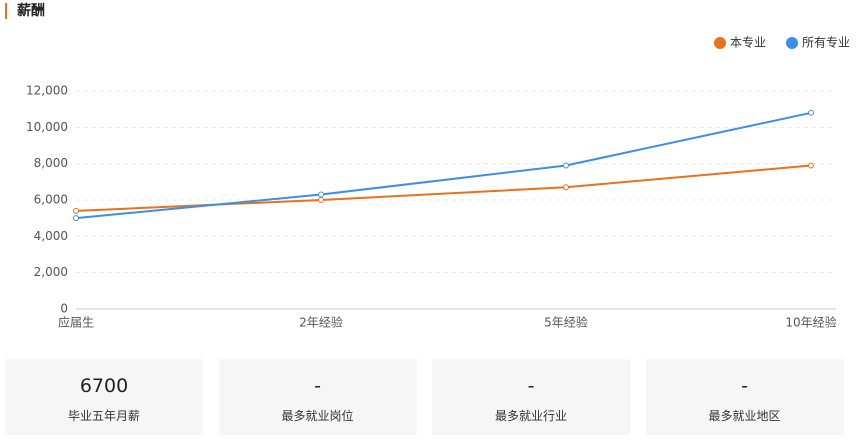  What do you see at coordinates (47, 91) in the screenshot?
I see `y-tick-label: 12,000` at bounding box center [47, 91].